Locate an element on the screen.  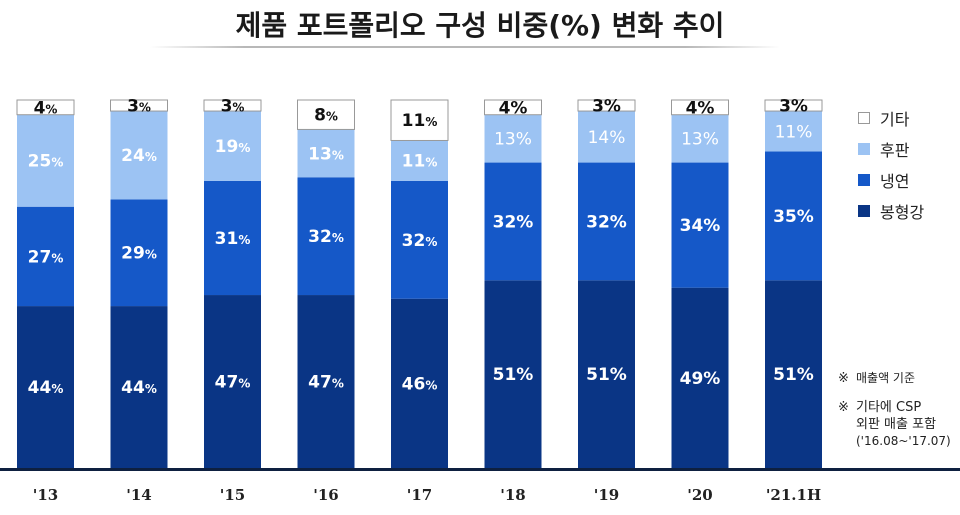
title-divider is located at coordinates (465, 47).